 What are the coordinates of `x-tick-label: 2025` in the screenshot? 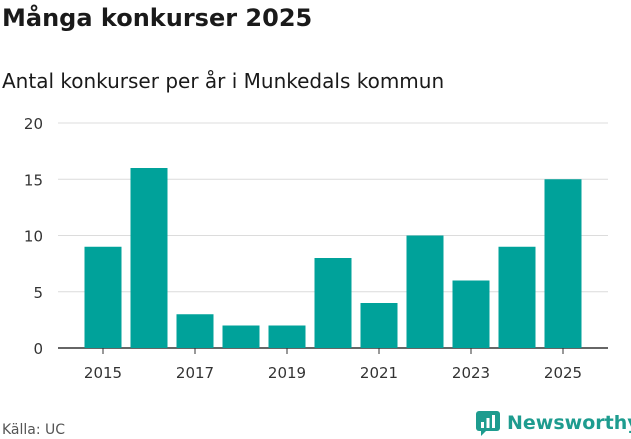 It's located at (563, 373).